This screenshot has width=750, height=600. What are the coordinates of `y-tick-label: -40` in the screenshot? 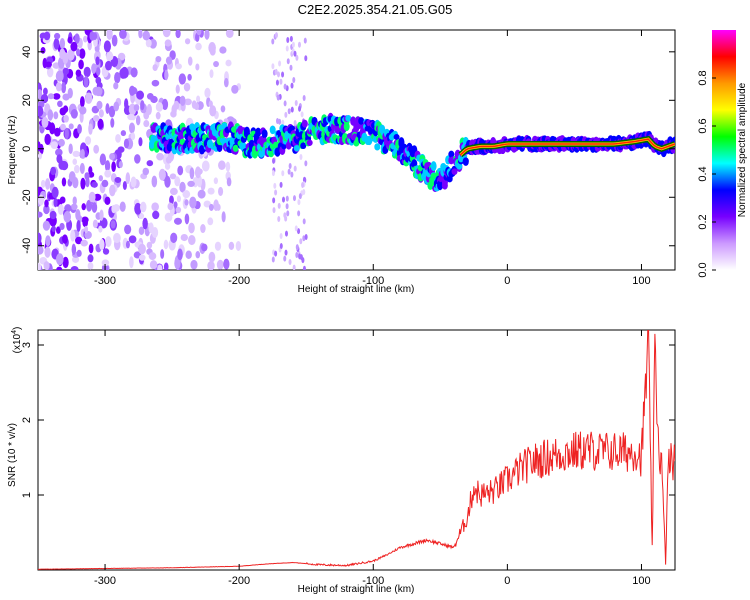 It's located at (27, 246).